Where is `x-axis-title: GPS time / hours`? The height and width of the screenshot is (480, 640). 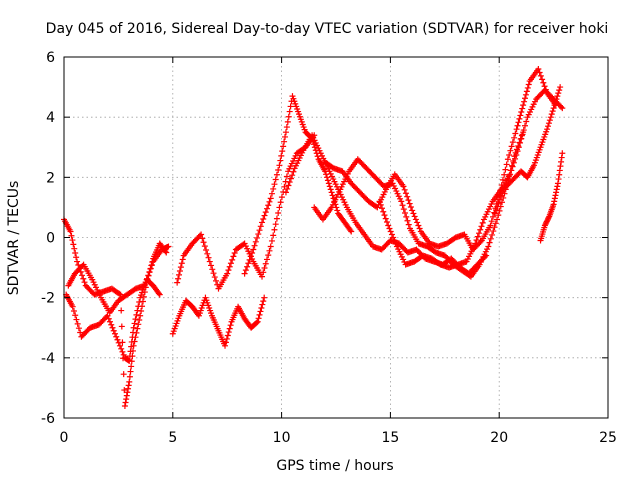 x-axis-title: GPS time / hours is located at coordinates (334, 466).